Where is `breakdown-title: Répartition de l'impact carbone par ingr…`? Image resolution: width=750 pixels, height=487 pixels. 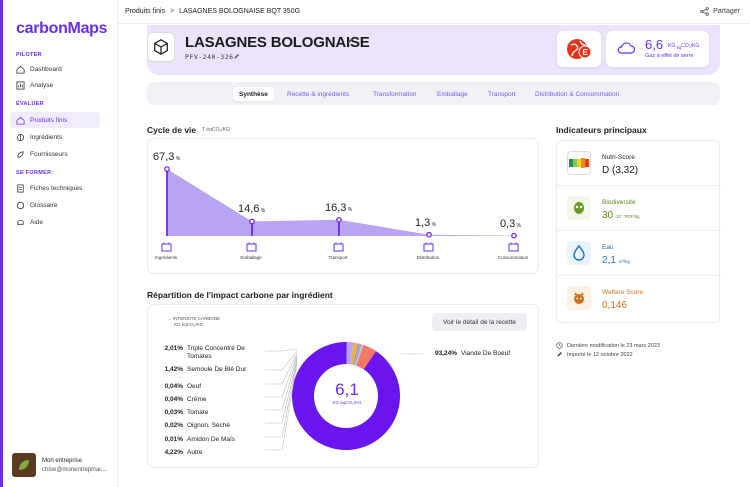
breakdown-title: Répartition de l'impact carbone par ingr… is located at coordinates (240, 295).